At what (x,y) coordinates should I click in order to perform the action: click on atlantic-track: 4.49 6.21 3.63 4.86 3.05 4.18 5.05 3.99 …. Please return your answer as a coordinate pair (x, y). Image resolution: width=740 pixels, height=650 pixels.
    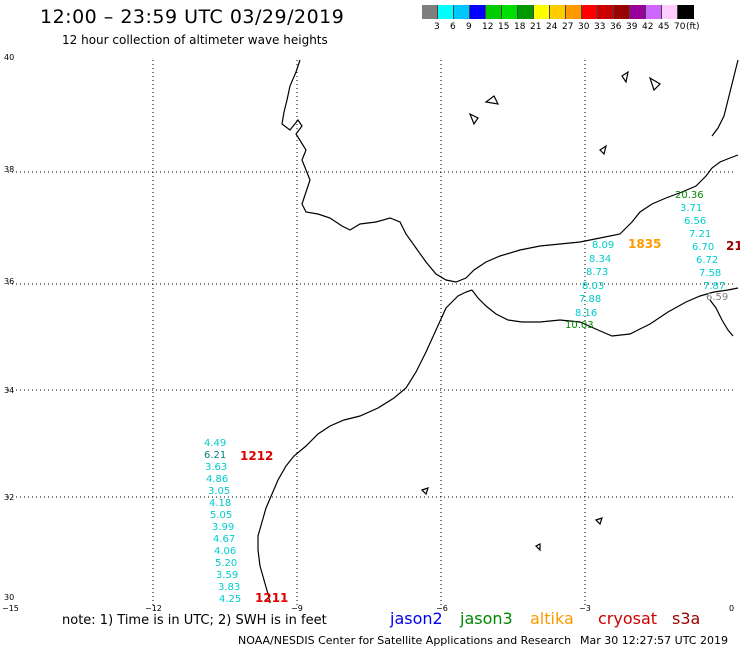
    Looking at the image, I should click on (246, 521).